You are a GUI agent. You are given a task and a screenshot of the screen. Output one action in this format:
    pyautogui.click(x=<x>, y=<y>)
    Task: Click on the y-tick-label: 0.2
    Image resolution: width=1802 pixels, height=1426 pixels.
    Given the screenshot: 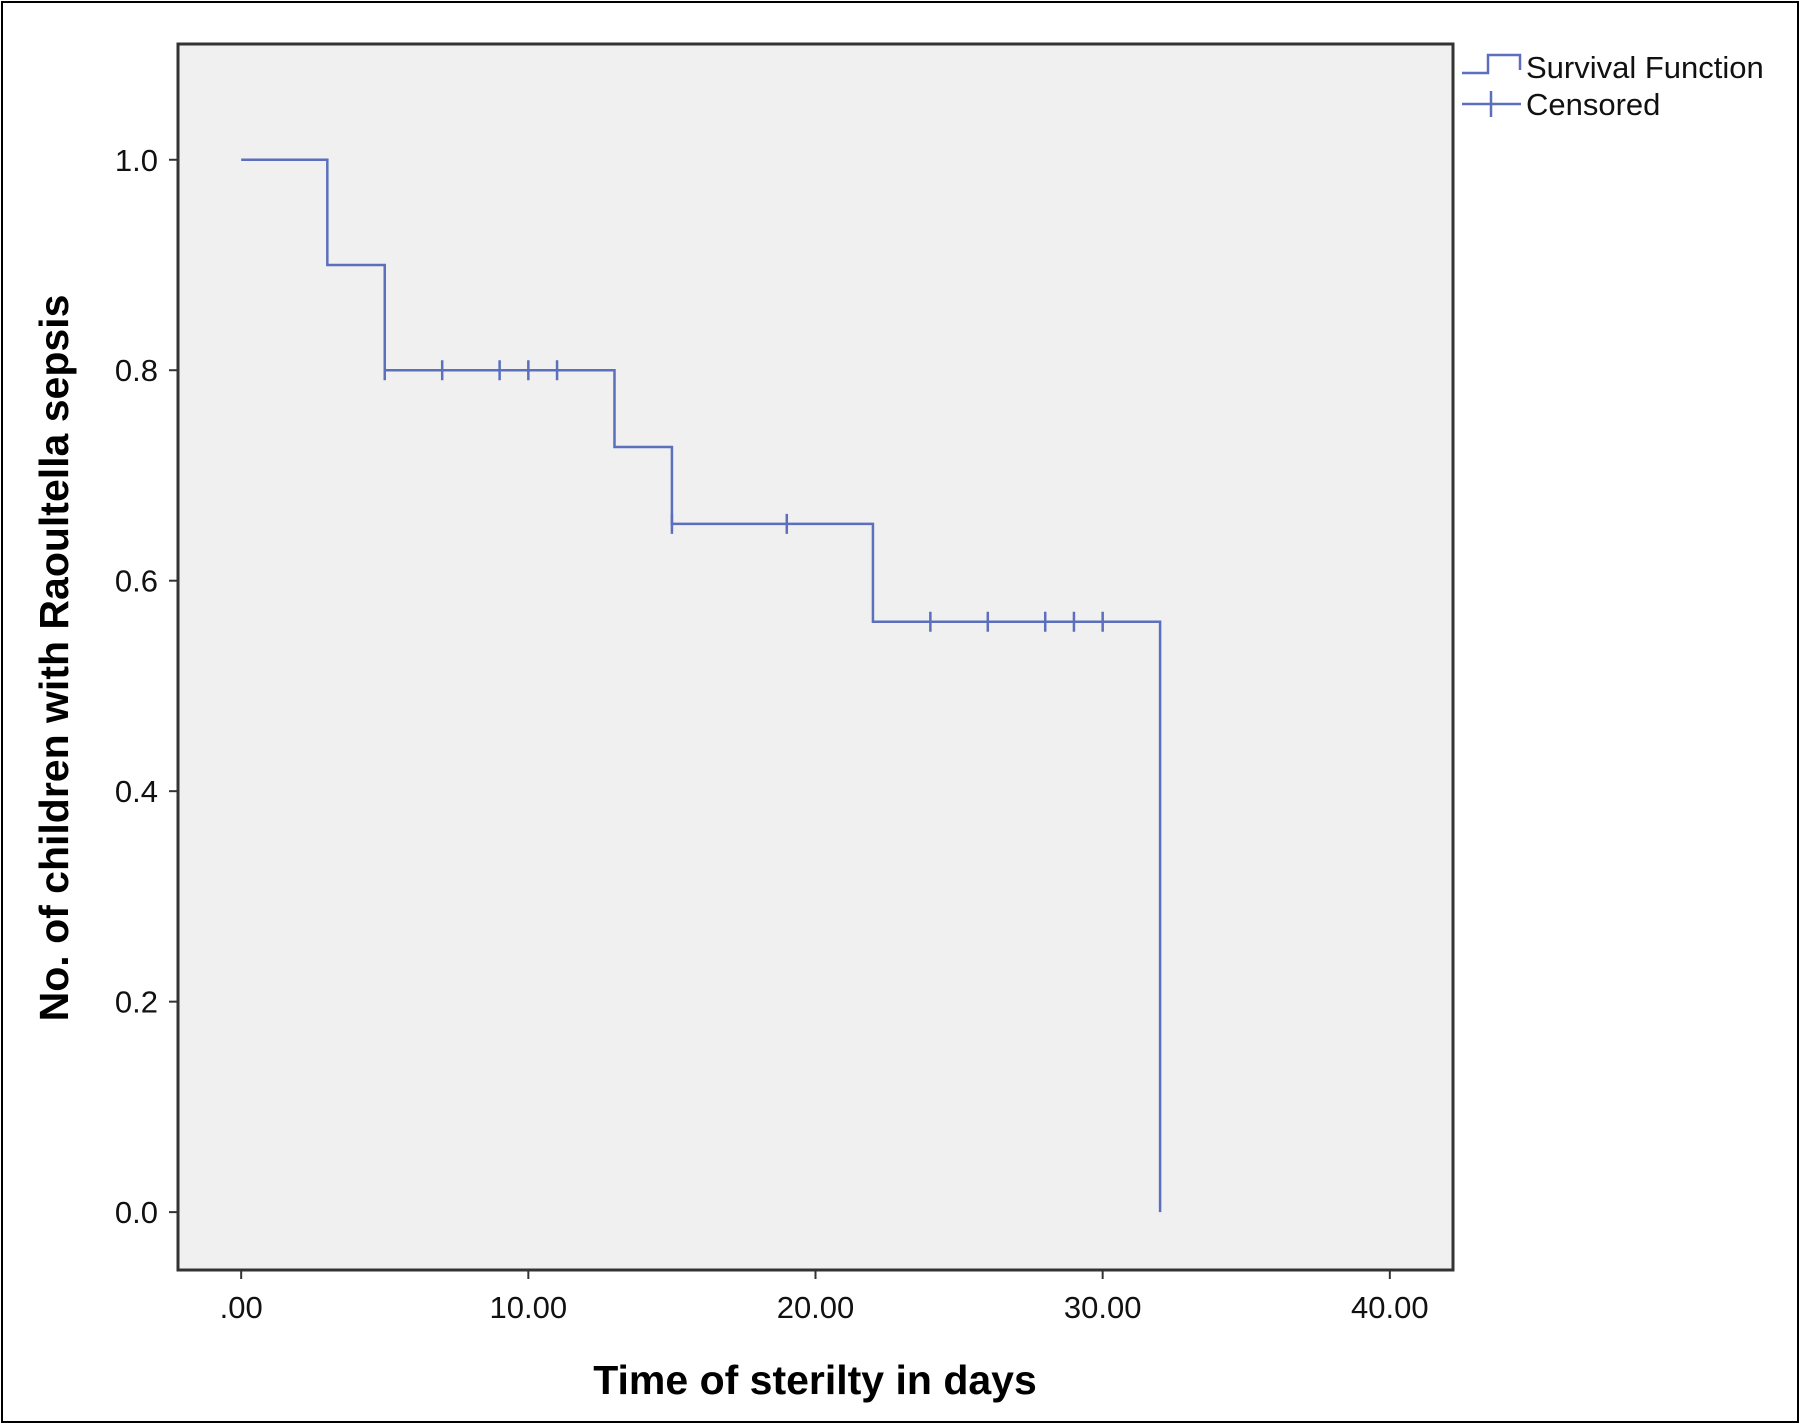 What is the action you would take?
    pyautogui.click(x=136, y=1002)
    